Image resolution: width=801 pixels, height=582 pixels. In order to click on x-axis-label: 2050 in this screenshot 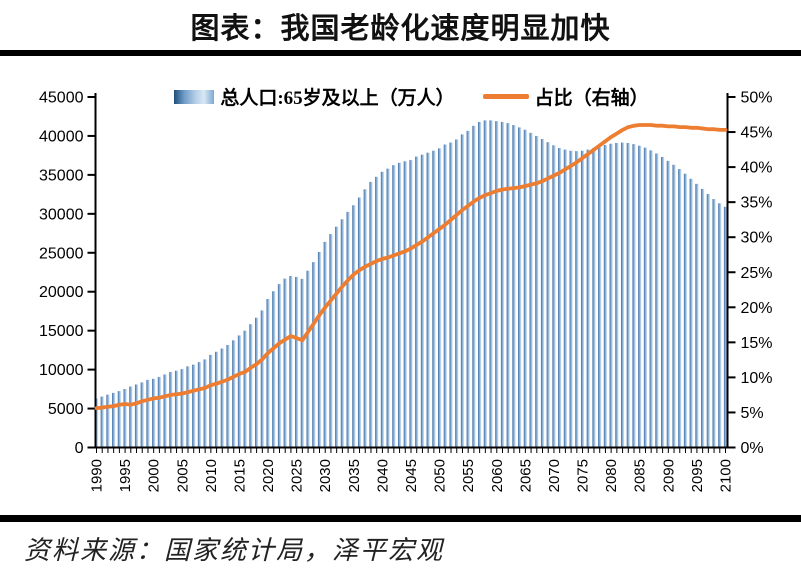, I will do `click(440, 475)`.